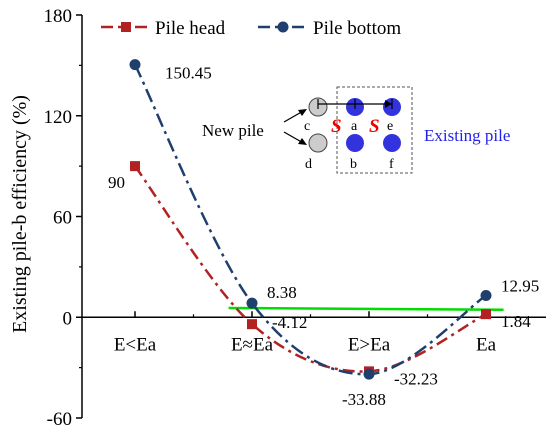 Image resolution: width=550 pixels, height=435 pixels. Describe the element at coordinates (486, 344) in the screenshot. I see `x-tick-label: Ea` at that location.